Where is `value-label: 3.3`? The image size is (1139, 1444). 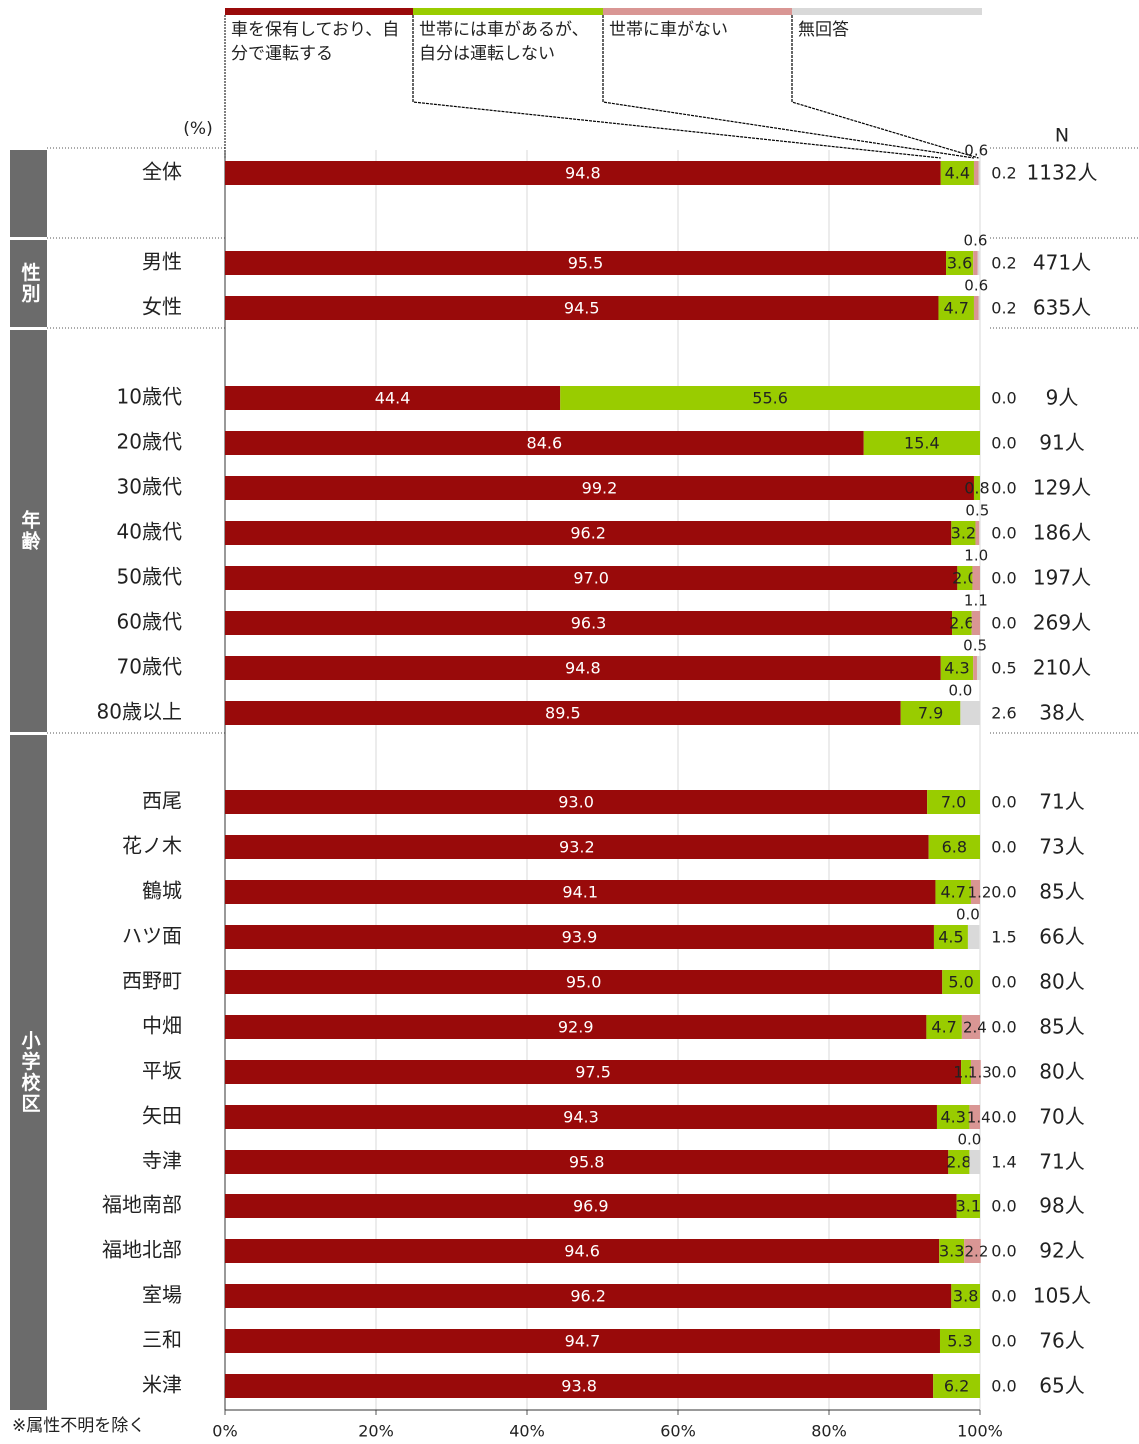
value-label: 3.3 is located at coordinates (951, 1251).